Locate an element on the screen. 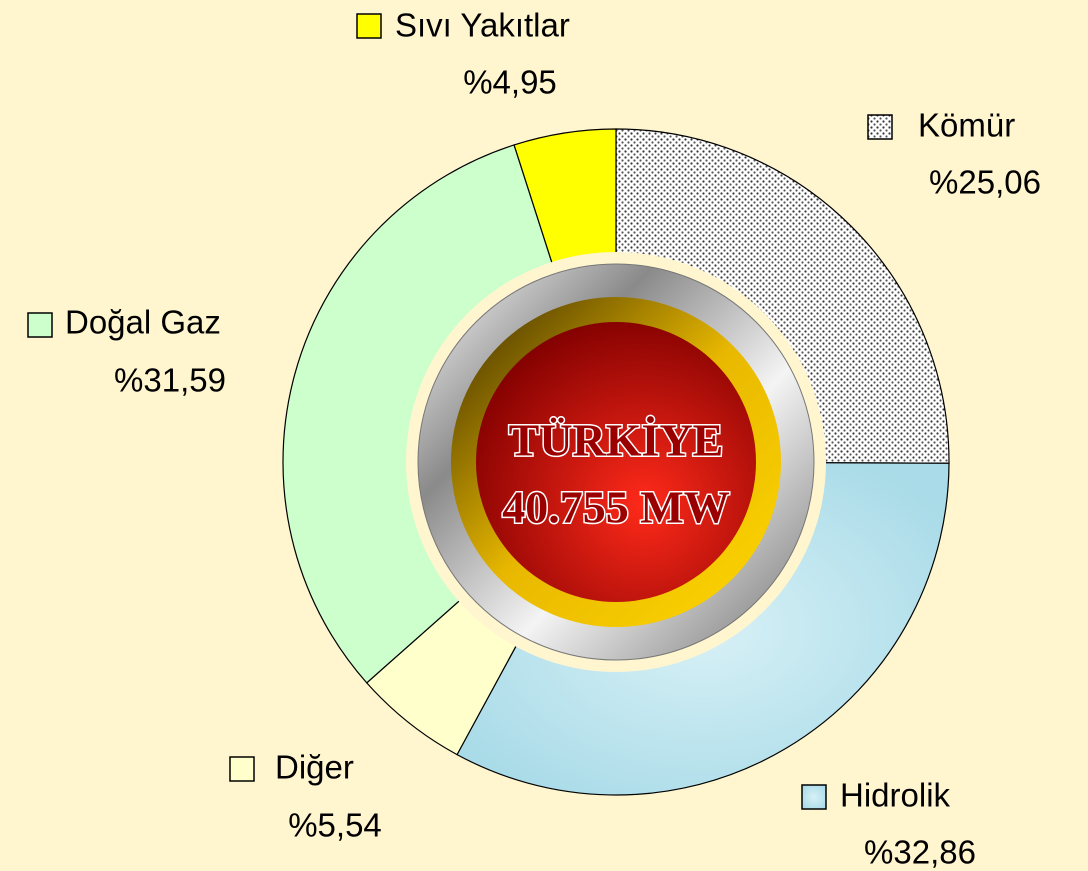 This screenshot has height=871, width=1088. slice-label: Diğer is located at coordinates (314, 767).